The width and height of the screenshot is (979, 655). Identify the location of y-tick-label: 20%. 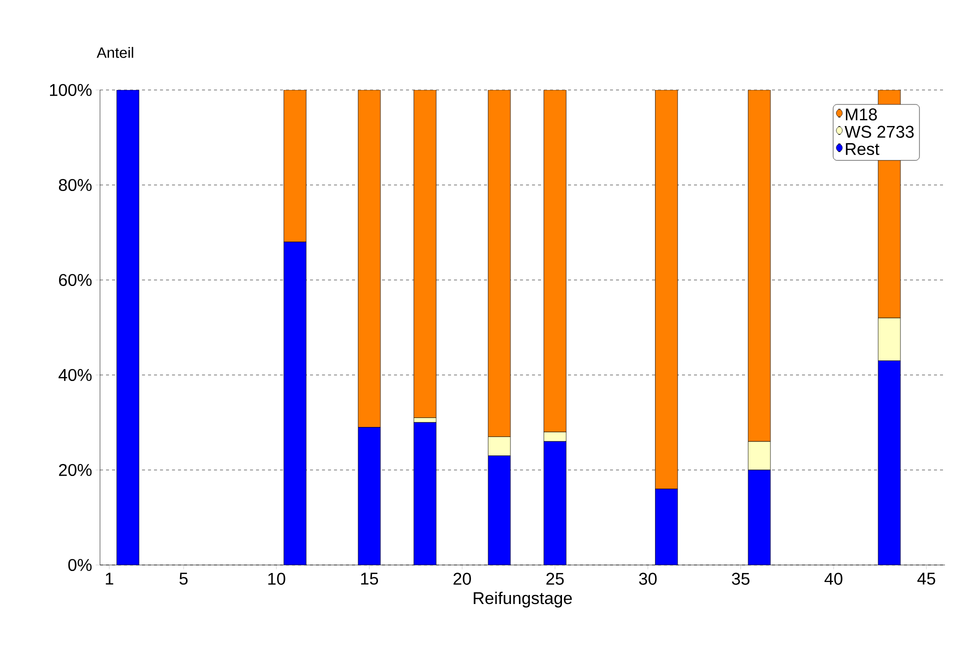
(75, 470).